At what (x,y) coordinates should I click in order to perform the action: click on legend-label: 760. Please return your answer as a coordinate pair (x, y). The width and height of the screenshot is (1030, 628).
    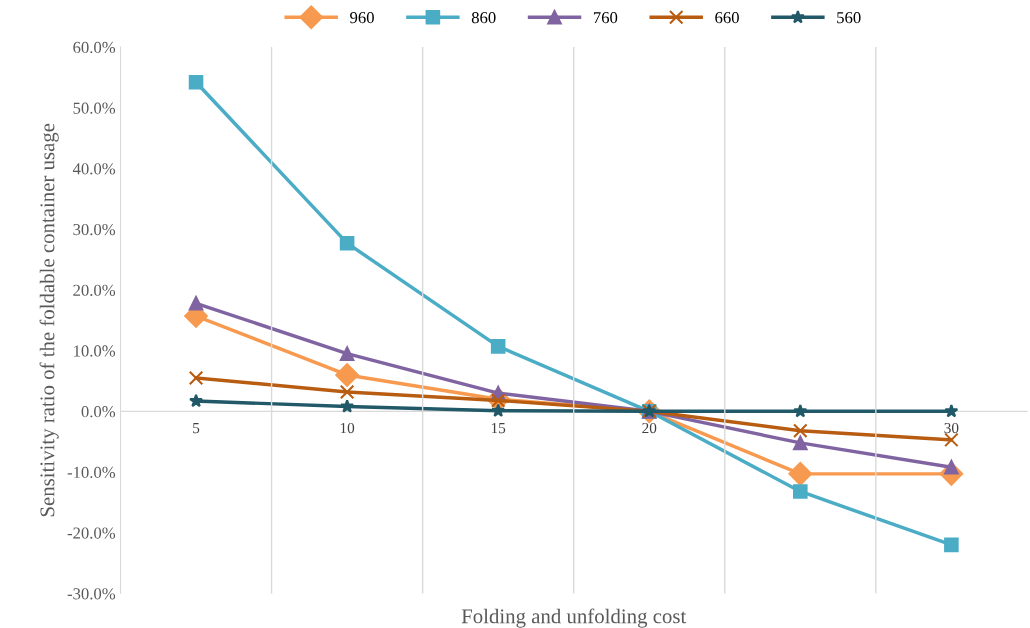
    Looking at the image, I should click on (605, 18).